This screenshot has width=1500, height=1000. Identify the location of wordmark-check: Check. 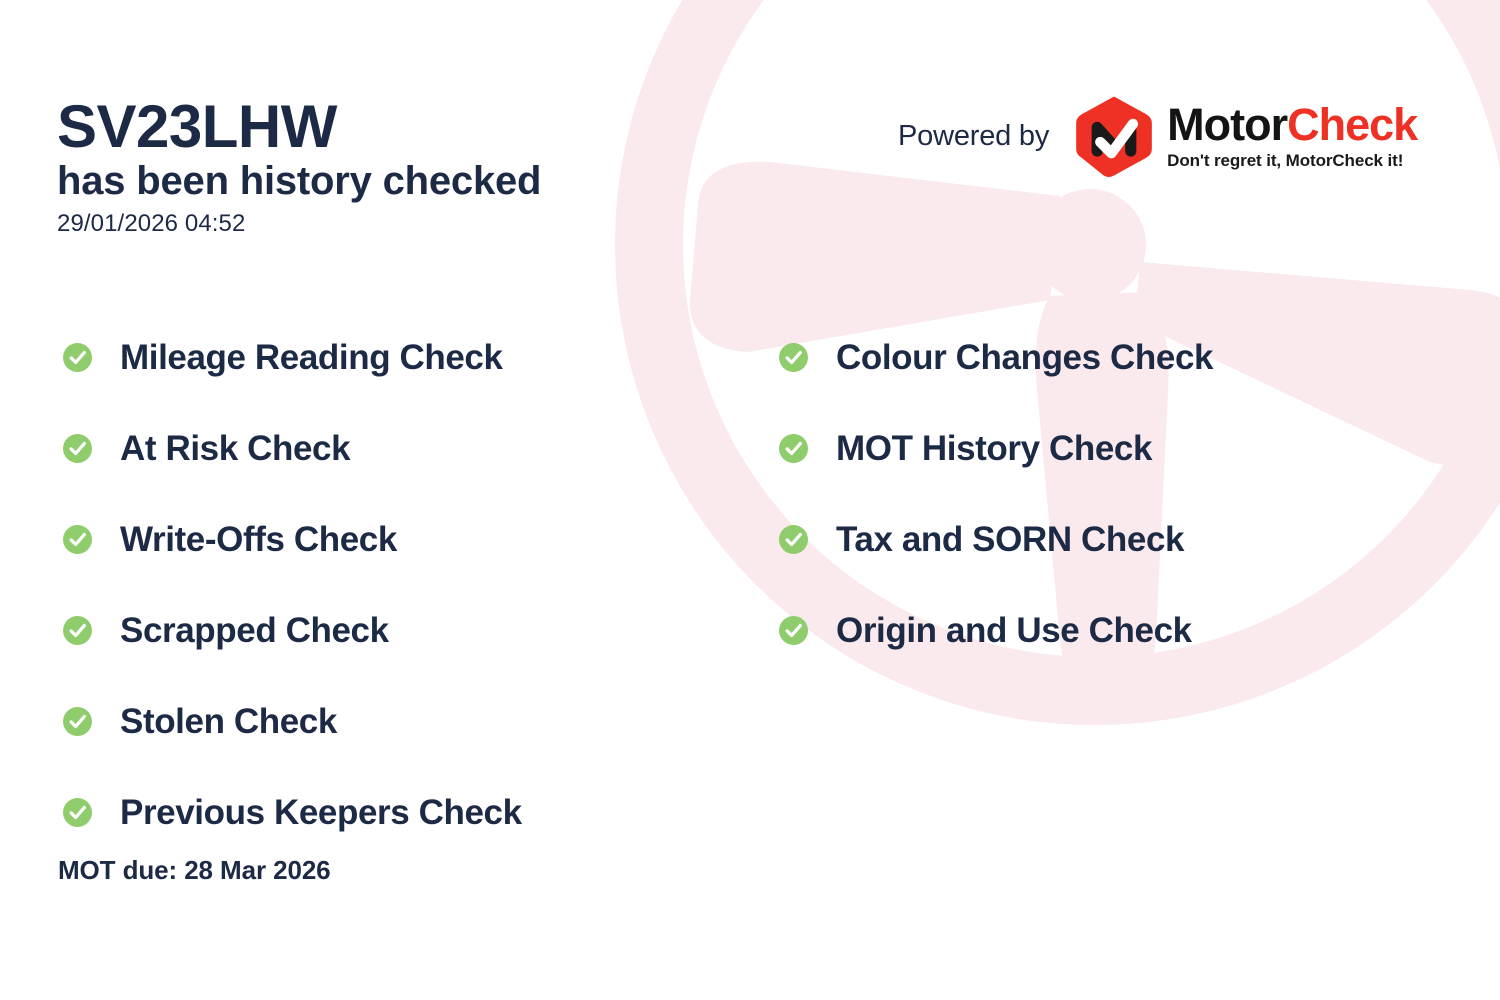
(1352, 124).